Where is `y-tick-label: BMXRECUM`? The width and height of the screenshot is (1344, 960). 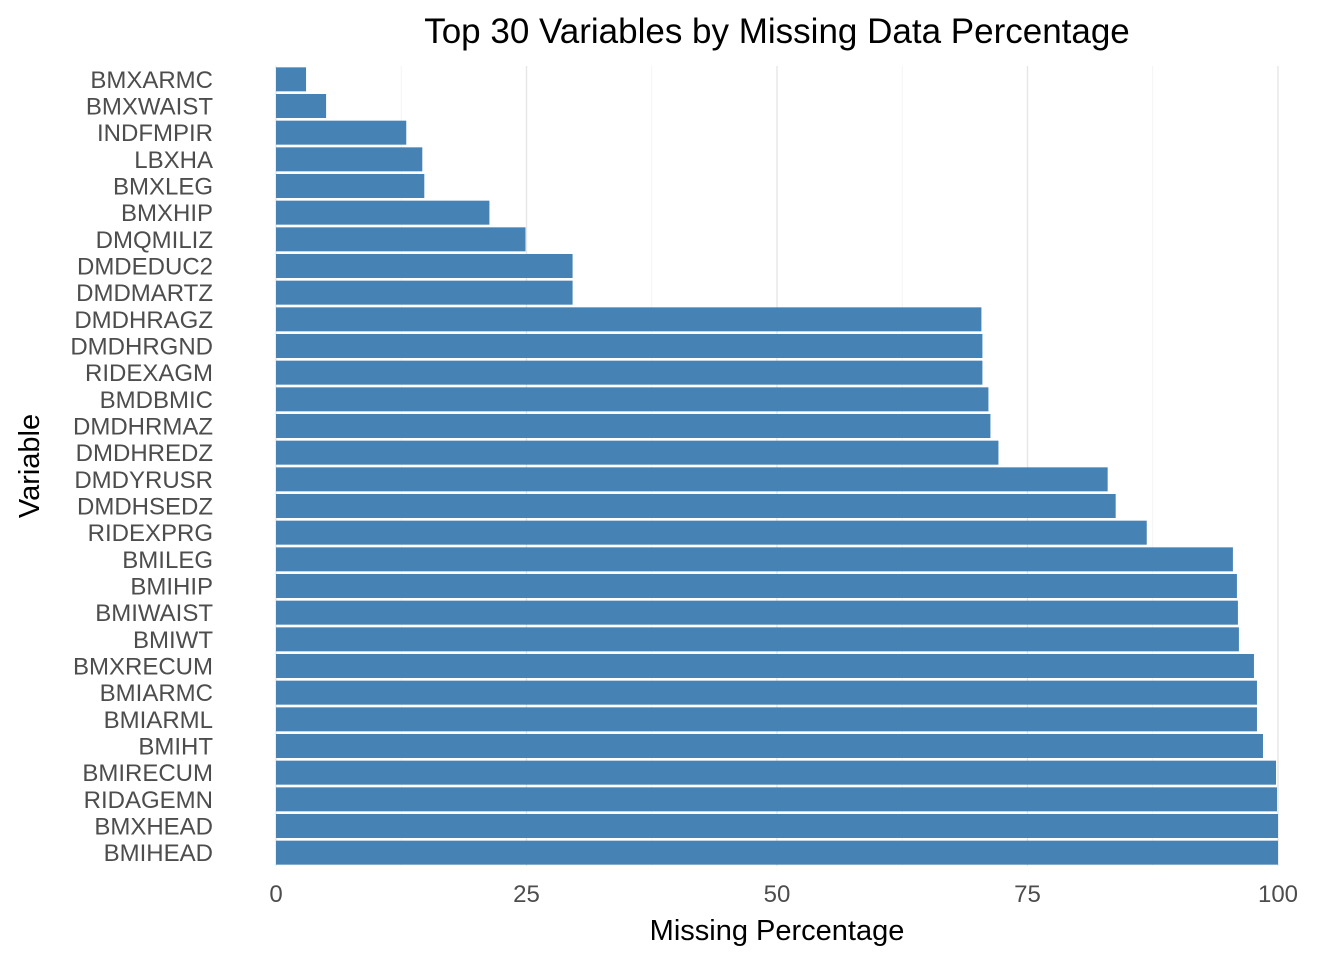 y-tick-label: BMXRECUM is located at coordinates (143, 667).